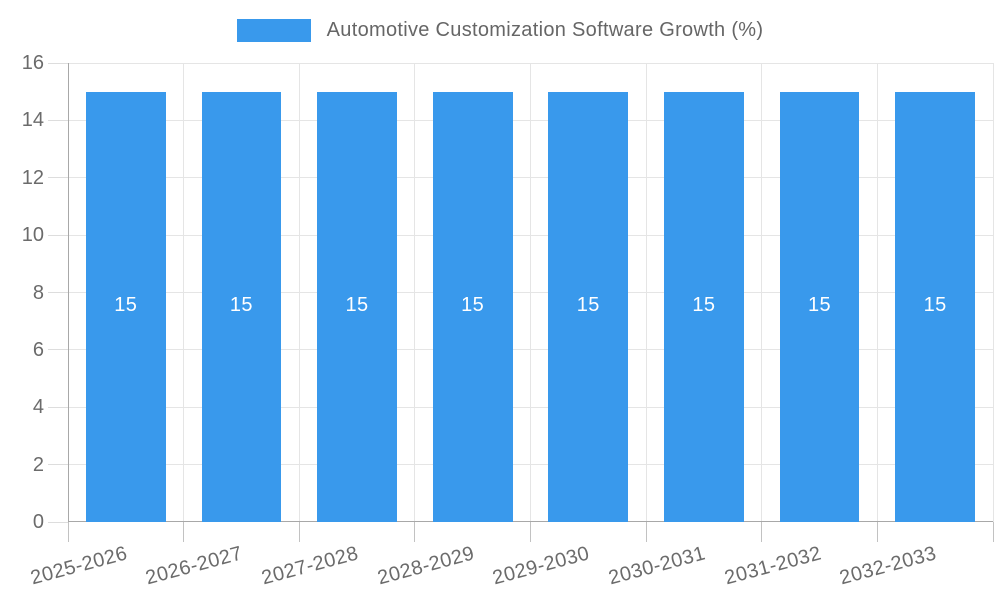 This screenshot has height=600, width=1000. Describe the element at coordinates (32, 177) in the screenshot. I see `y-tick-label: 12` at that location.